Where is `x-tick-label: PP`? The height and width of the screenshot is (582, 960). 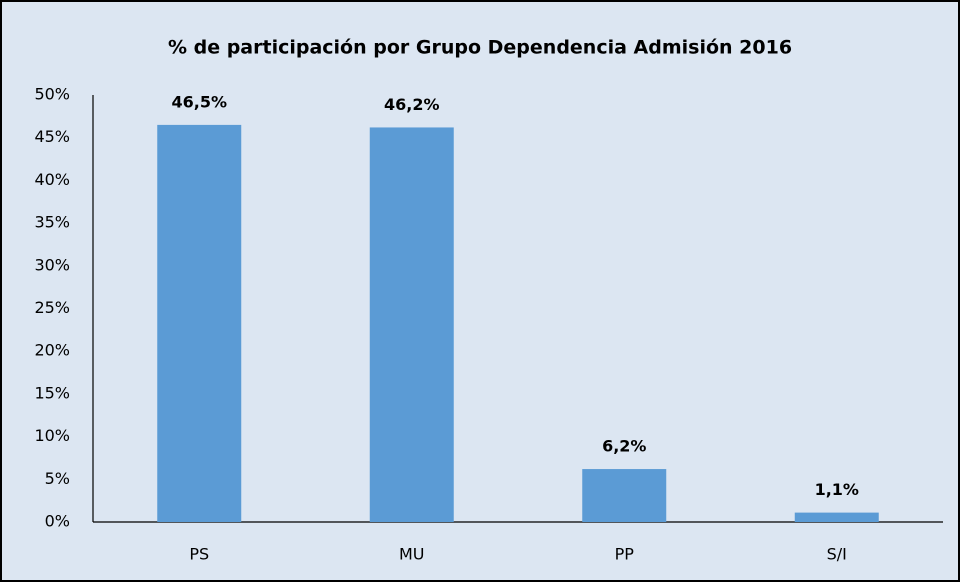 x-tick-label: PP is located at coordinates (625, 554).